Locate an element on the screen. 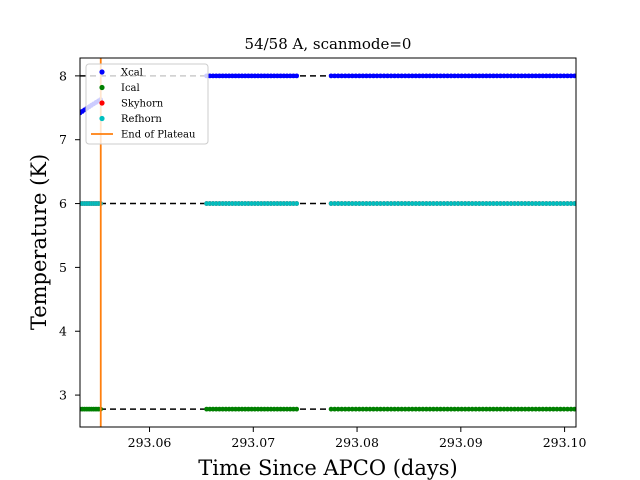 The width and height of the screenshot is (640, 480). y-tick-label: 7 is located at coordinates (63, 139).